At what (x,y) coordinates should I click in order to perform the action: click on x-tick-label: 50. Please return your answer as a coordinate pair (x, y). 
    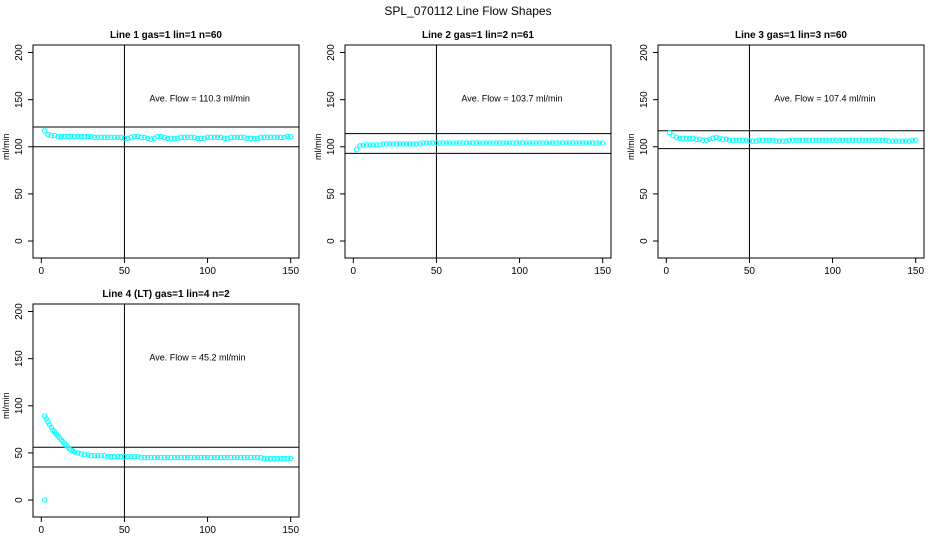
    Looking at the image, I should click on (437, 271).